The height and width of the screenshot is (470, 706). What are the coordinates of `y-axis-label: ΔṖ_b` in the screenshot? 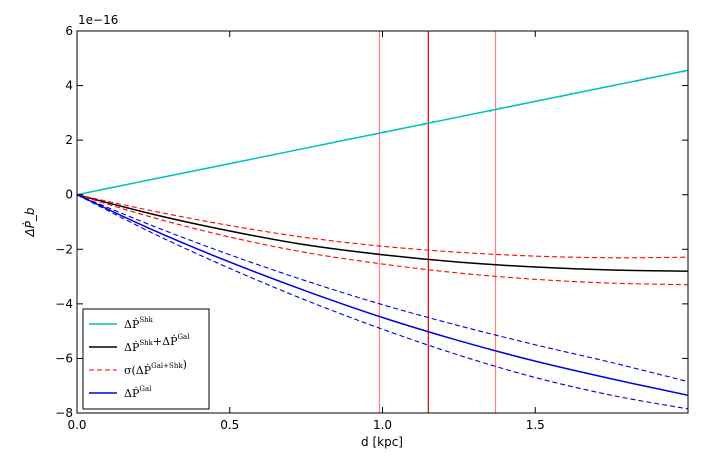 It's located at (29, 222).